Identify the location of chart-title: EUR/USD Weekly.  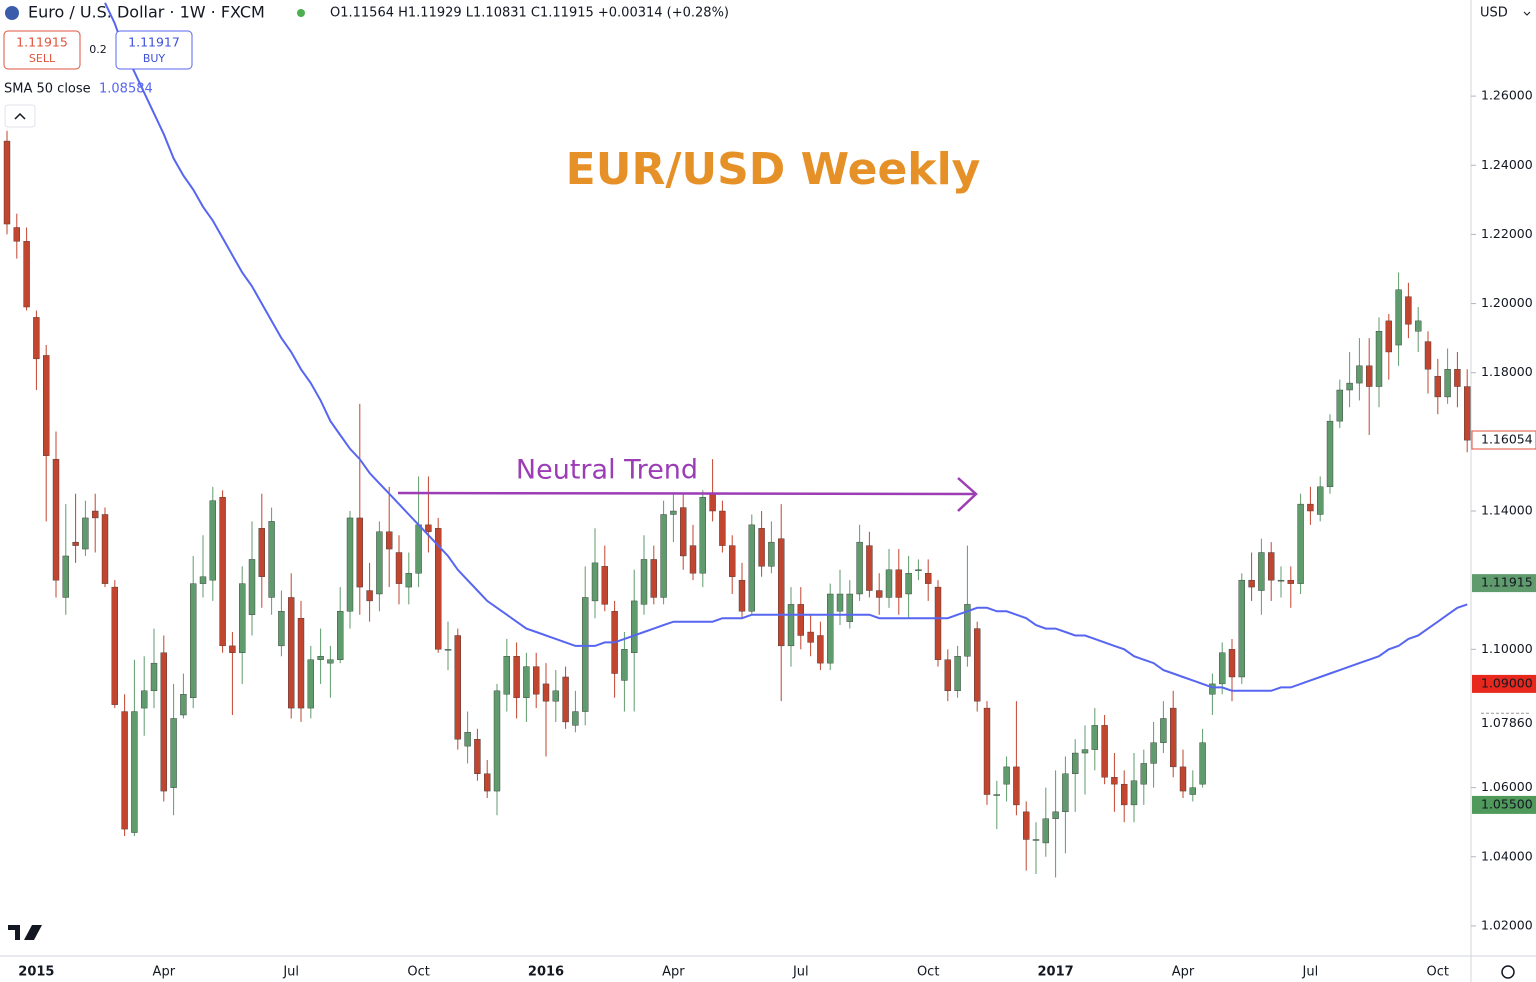
(773, 169).